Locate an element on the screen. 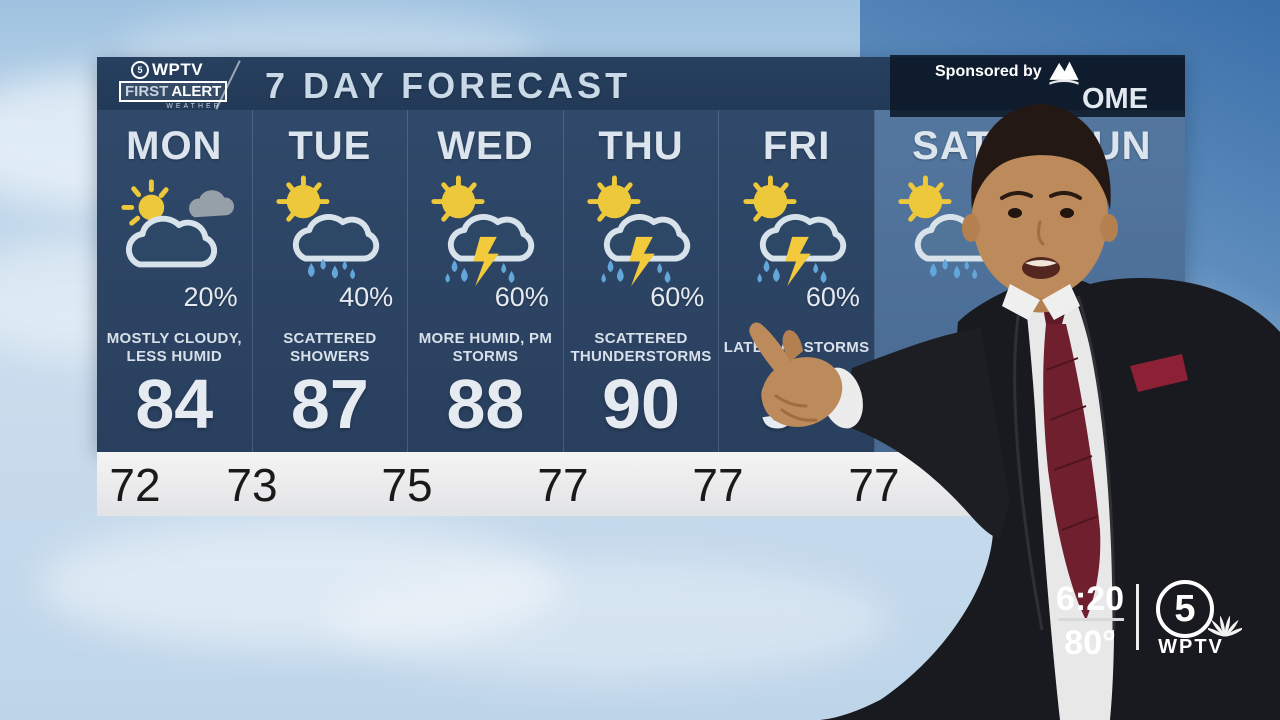  presenter-hand-finger is located at coordinates (770, 348).